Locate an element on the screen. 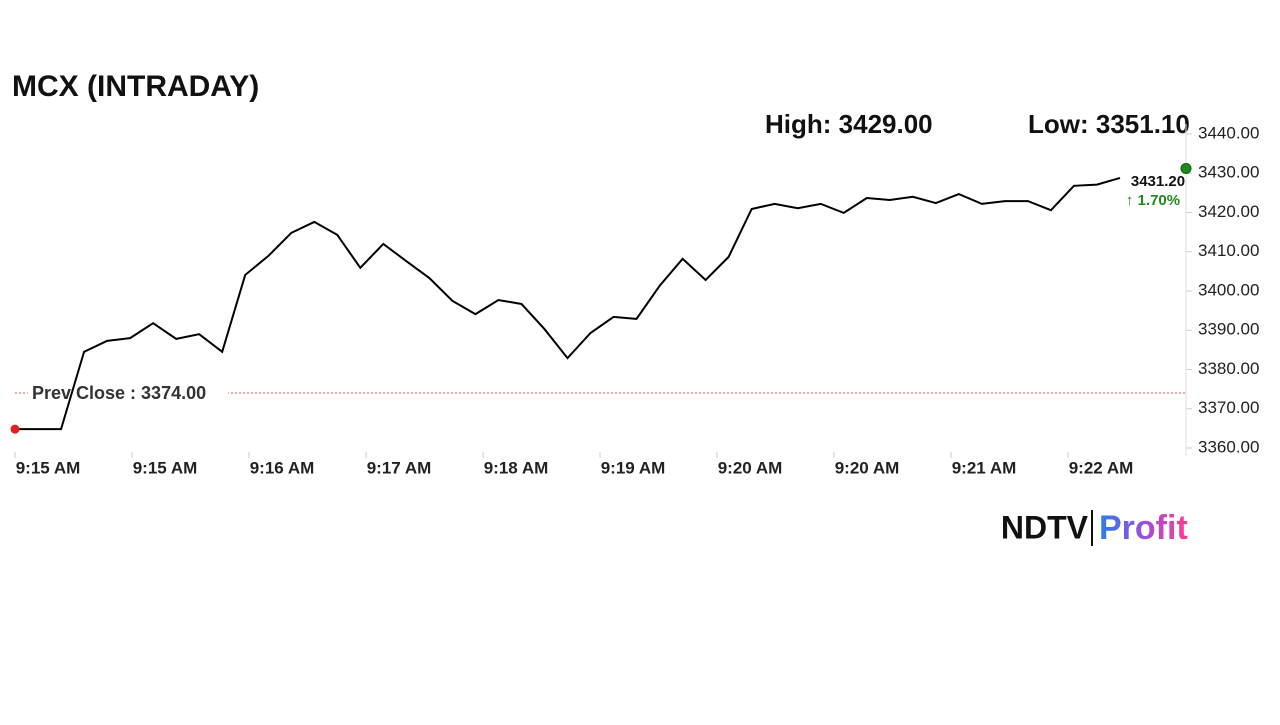  high-label: High: 3429.00 is located at coordinates (849, 124).